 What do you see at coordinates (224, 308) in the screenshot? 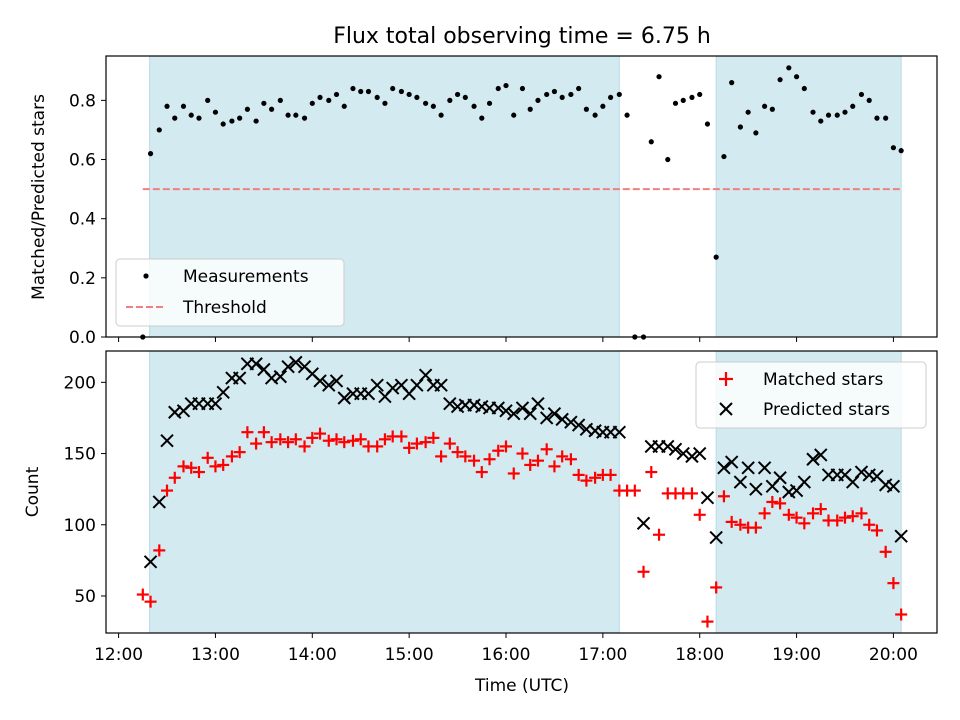
I see `legend-threshold-label: Threshold` at bounding box center [224, 308].